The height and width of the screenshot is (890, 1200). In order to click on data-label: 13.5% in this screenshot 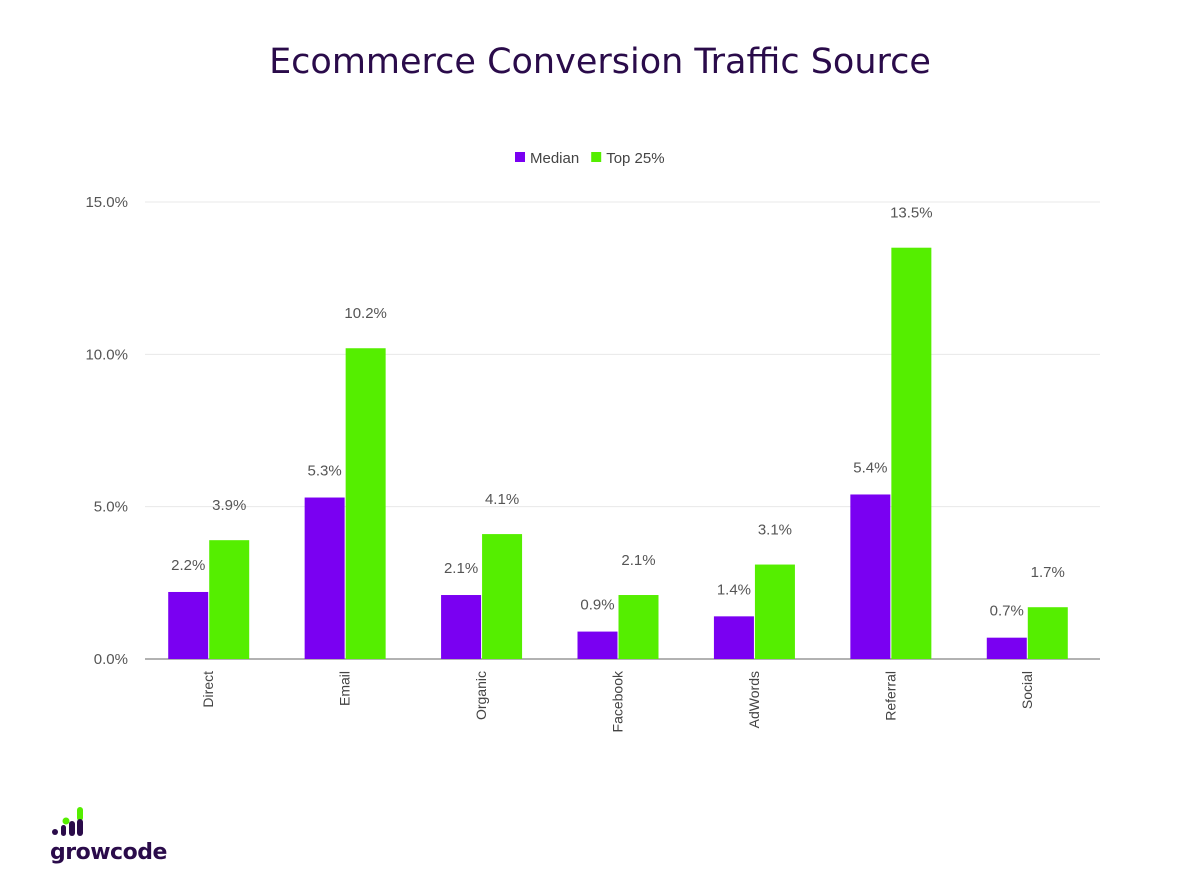, I will do `click(911, 213)`.